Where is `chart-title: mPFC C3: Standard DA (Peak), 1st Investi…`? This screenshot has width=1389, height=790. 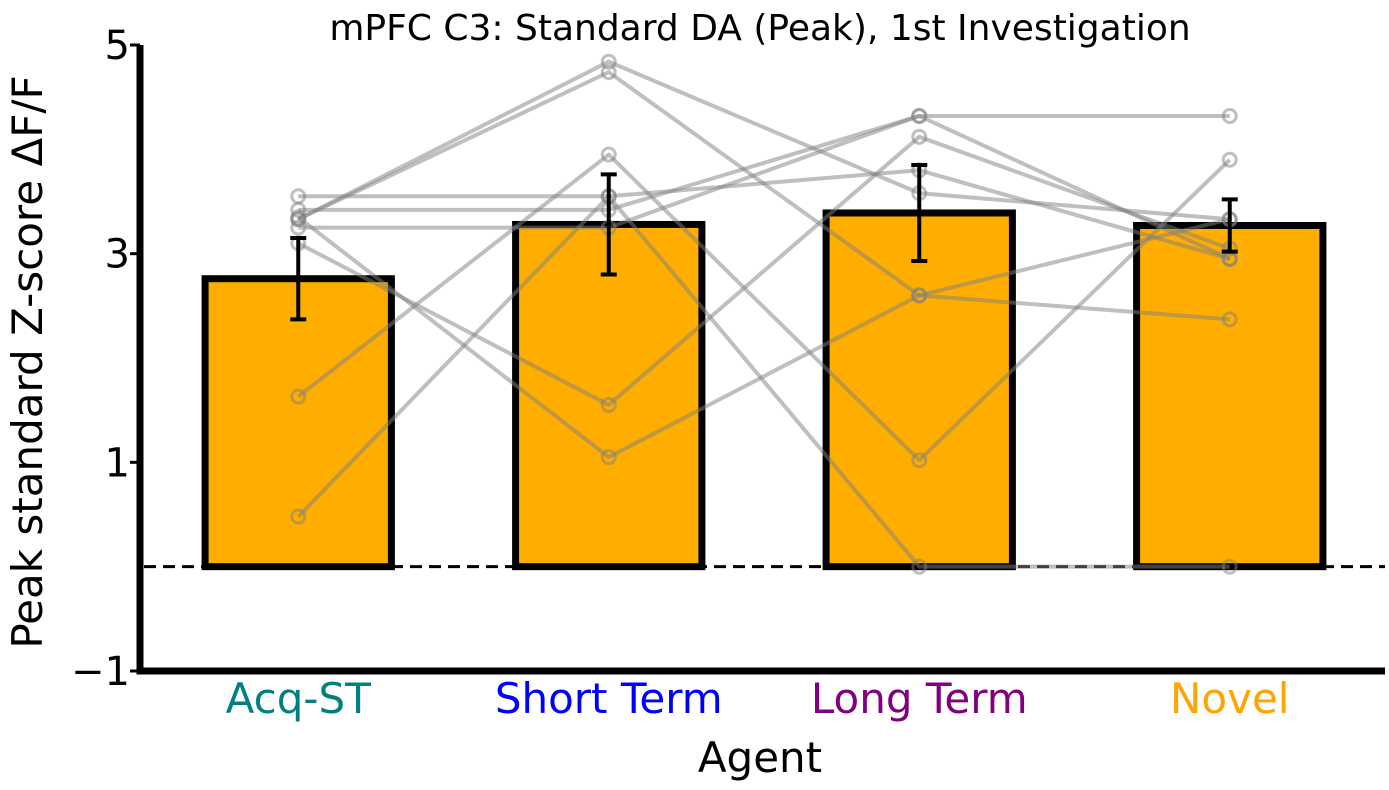 chart-title: mPFC C3: Standard DA (Peak), 1st Investi… is located at coordinates (759, 28).